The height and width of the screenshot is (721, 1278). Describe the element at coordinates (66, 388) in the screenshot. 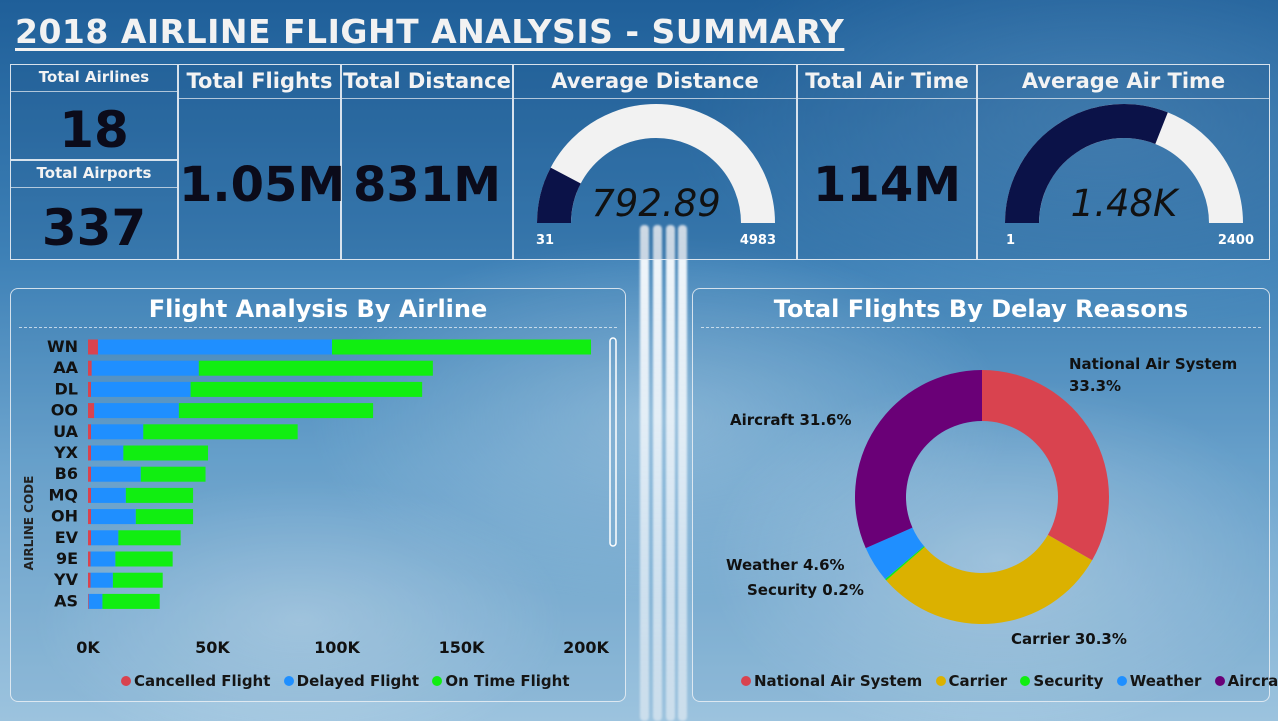

I see `category-label: DL` at that location.